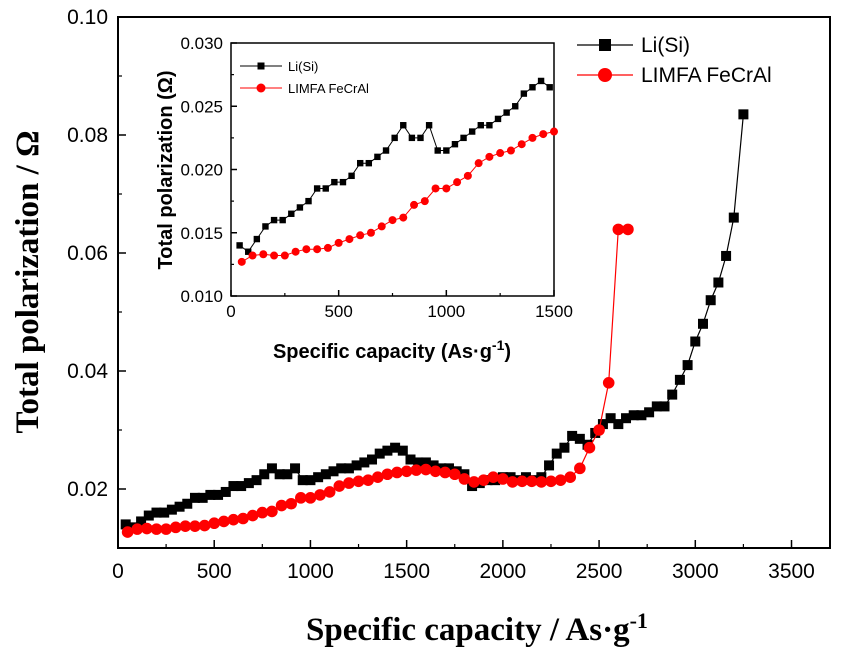 The image size is (850, 657). I want to click on main-x-tick-label: 2000, so click(503, 571).